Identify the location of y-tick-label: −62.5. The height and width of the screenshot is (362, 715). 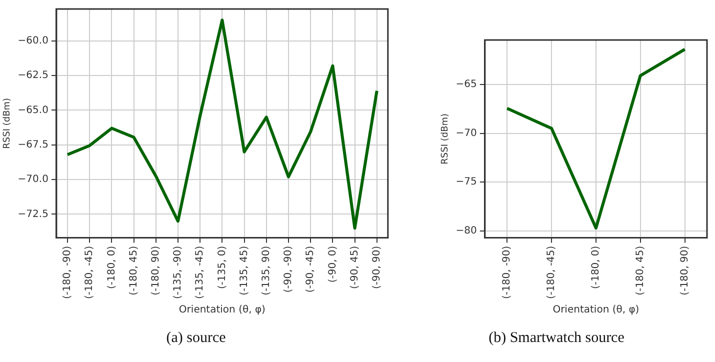
(33, 76).